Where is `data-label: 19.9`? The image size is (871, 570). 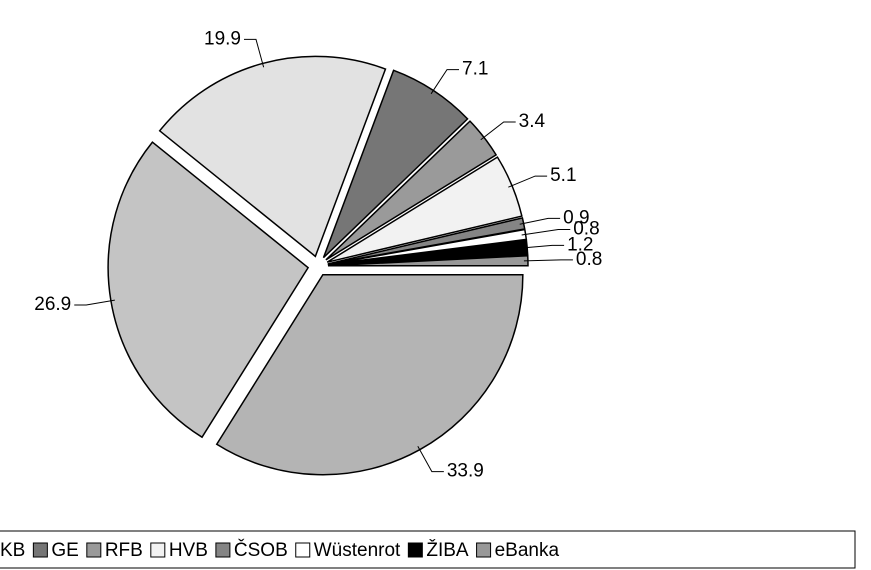 data-label: 19.9 is located at coordinates (222, 38).